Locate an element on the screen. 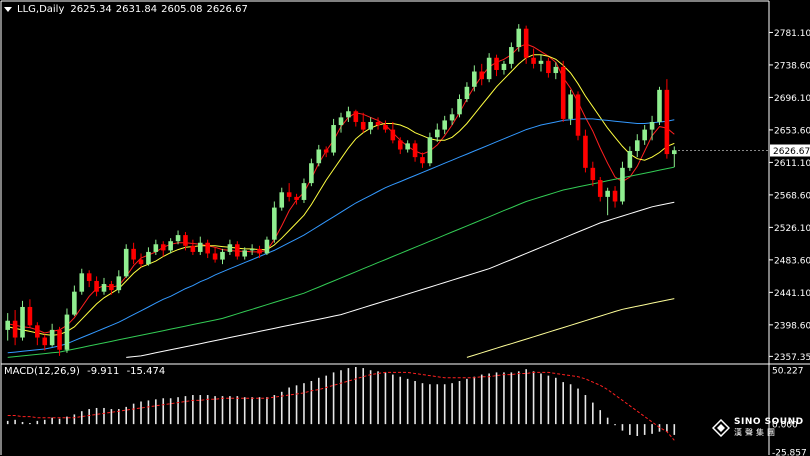  logo-diamond-icon is located at coordinates (721, 427).